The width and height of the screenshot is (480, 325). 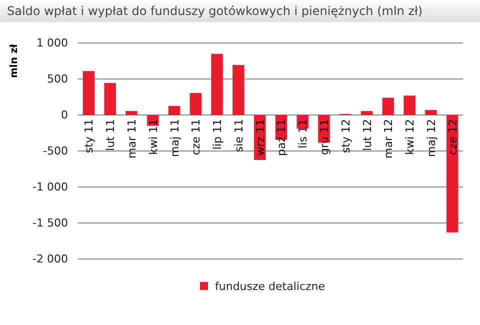 I want to click on x-tick-label: gru 11, so click(x=324, y=137).